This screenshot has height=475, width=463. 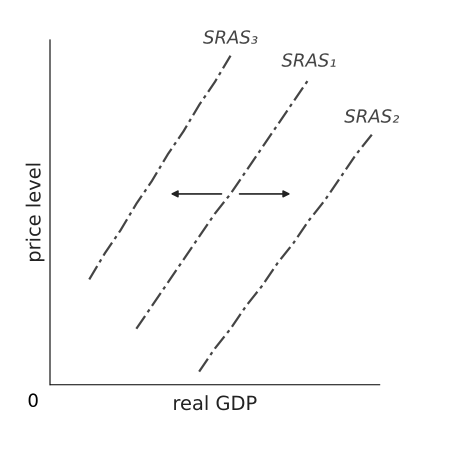 I want to click on series-label: SRAS₃, so click(x=230, y=37).